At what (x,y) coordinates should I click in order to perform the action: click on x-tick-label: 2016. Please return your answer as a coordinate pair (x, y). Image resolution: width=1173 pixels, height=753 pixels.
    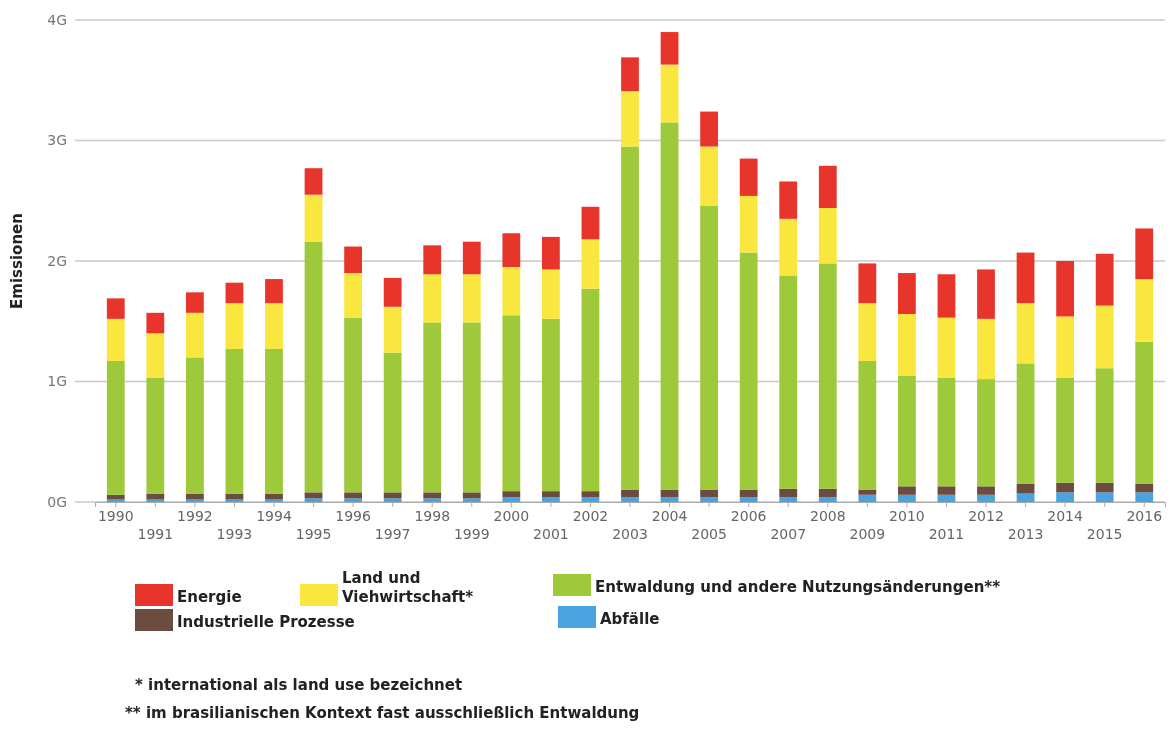
    Looking at the image, I should click on (1144, 516).